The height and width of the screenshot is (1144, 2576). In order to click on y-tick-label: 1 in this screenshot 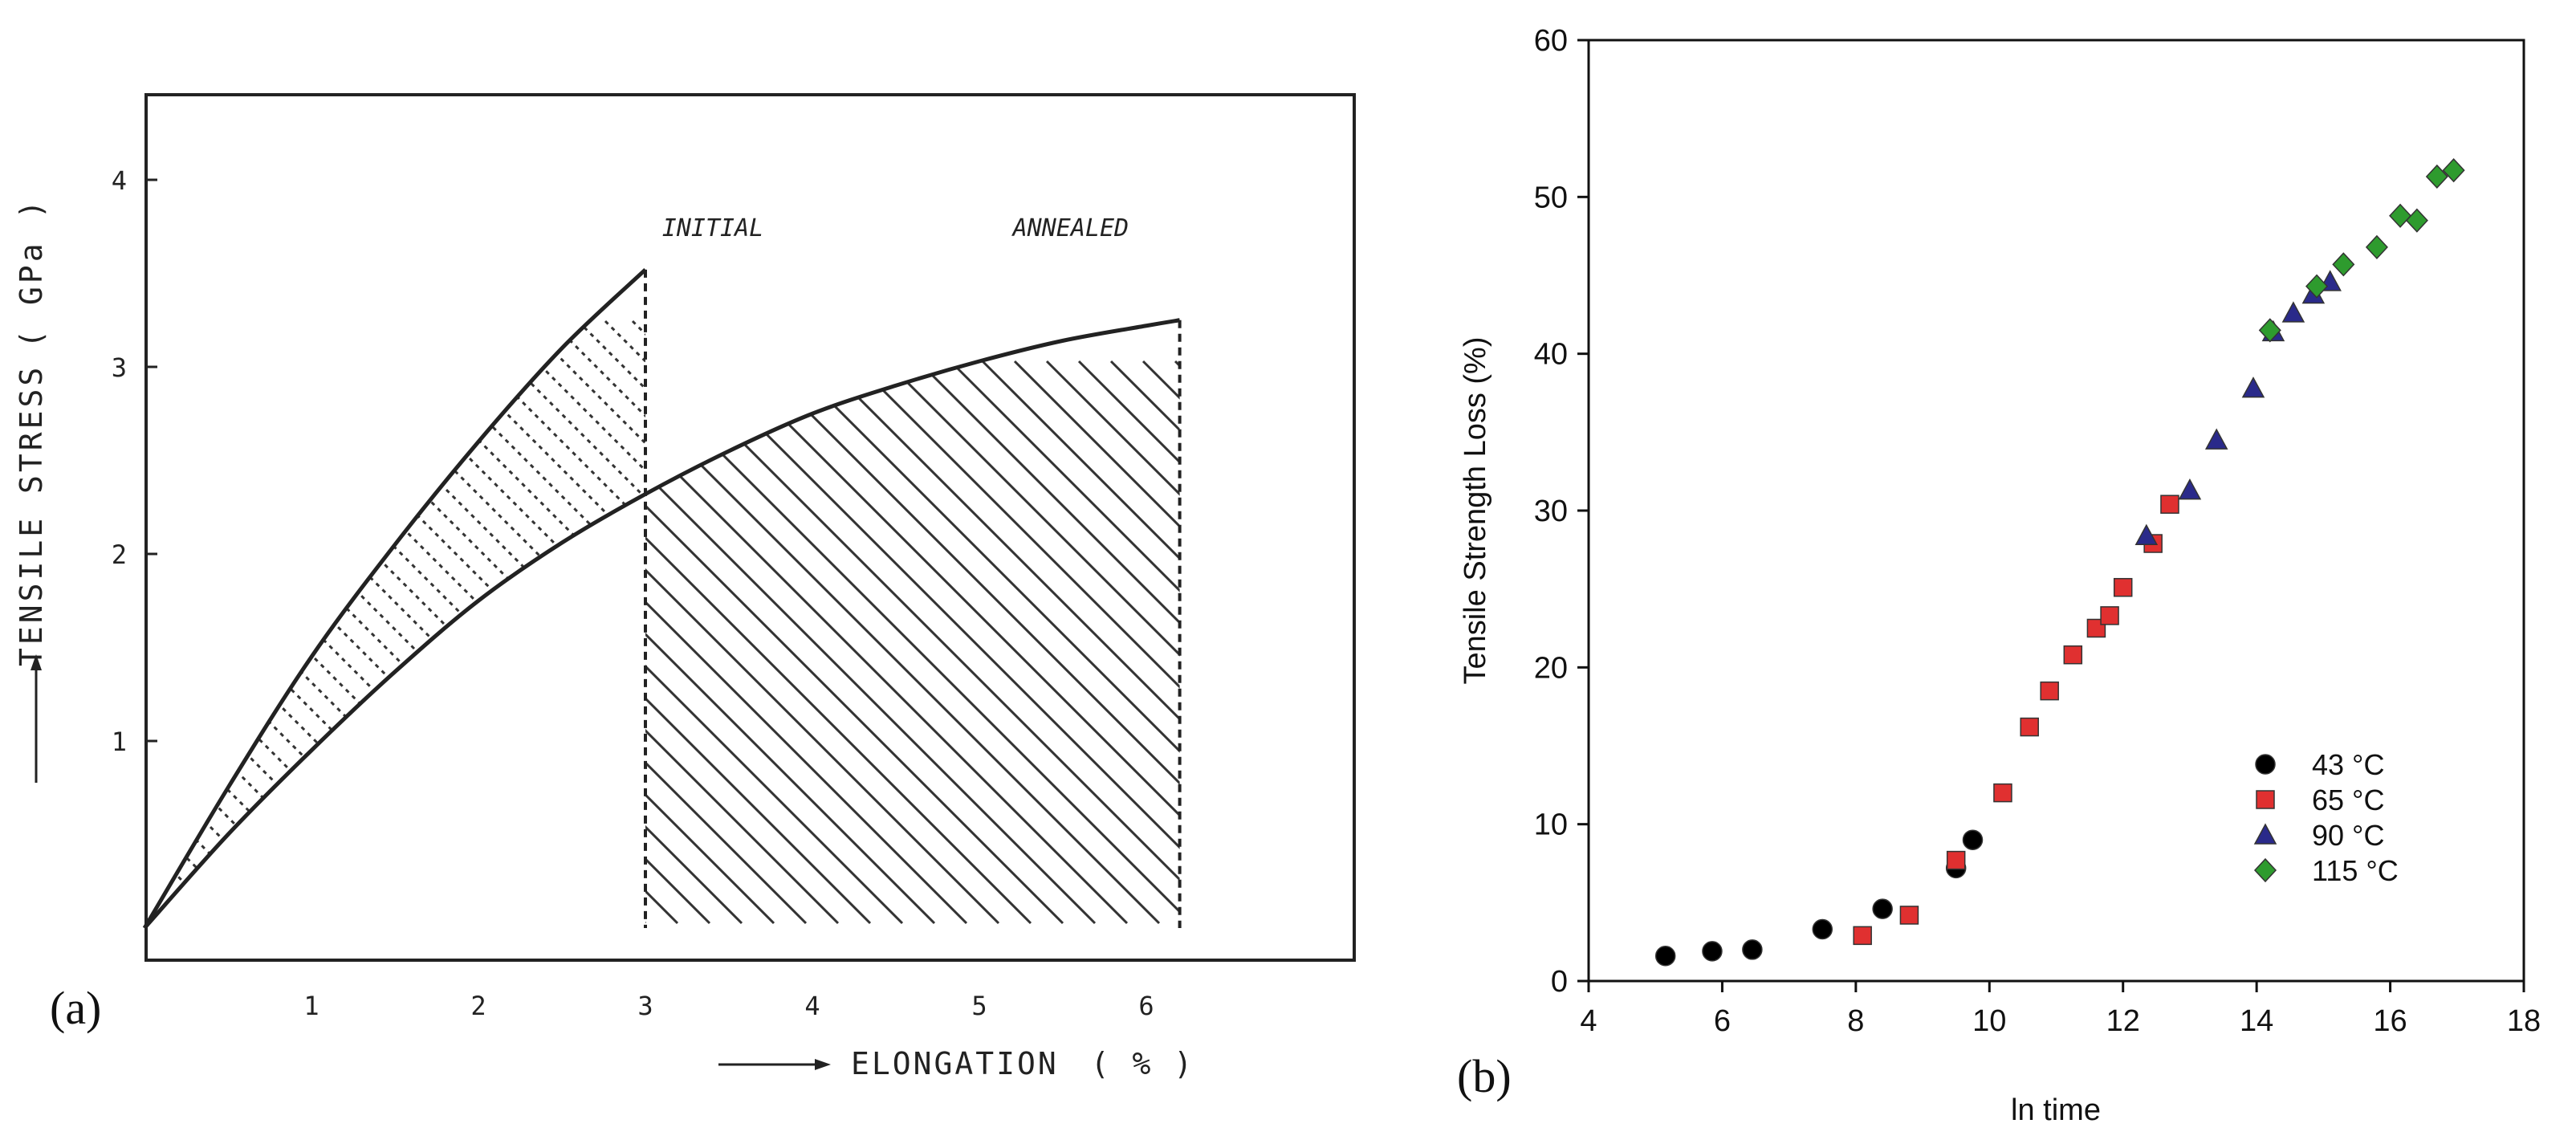, I will do `click(120, 742)`.